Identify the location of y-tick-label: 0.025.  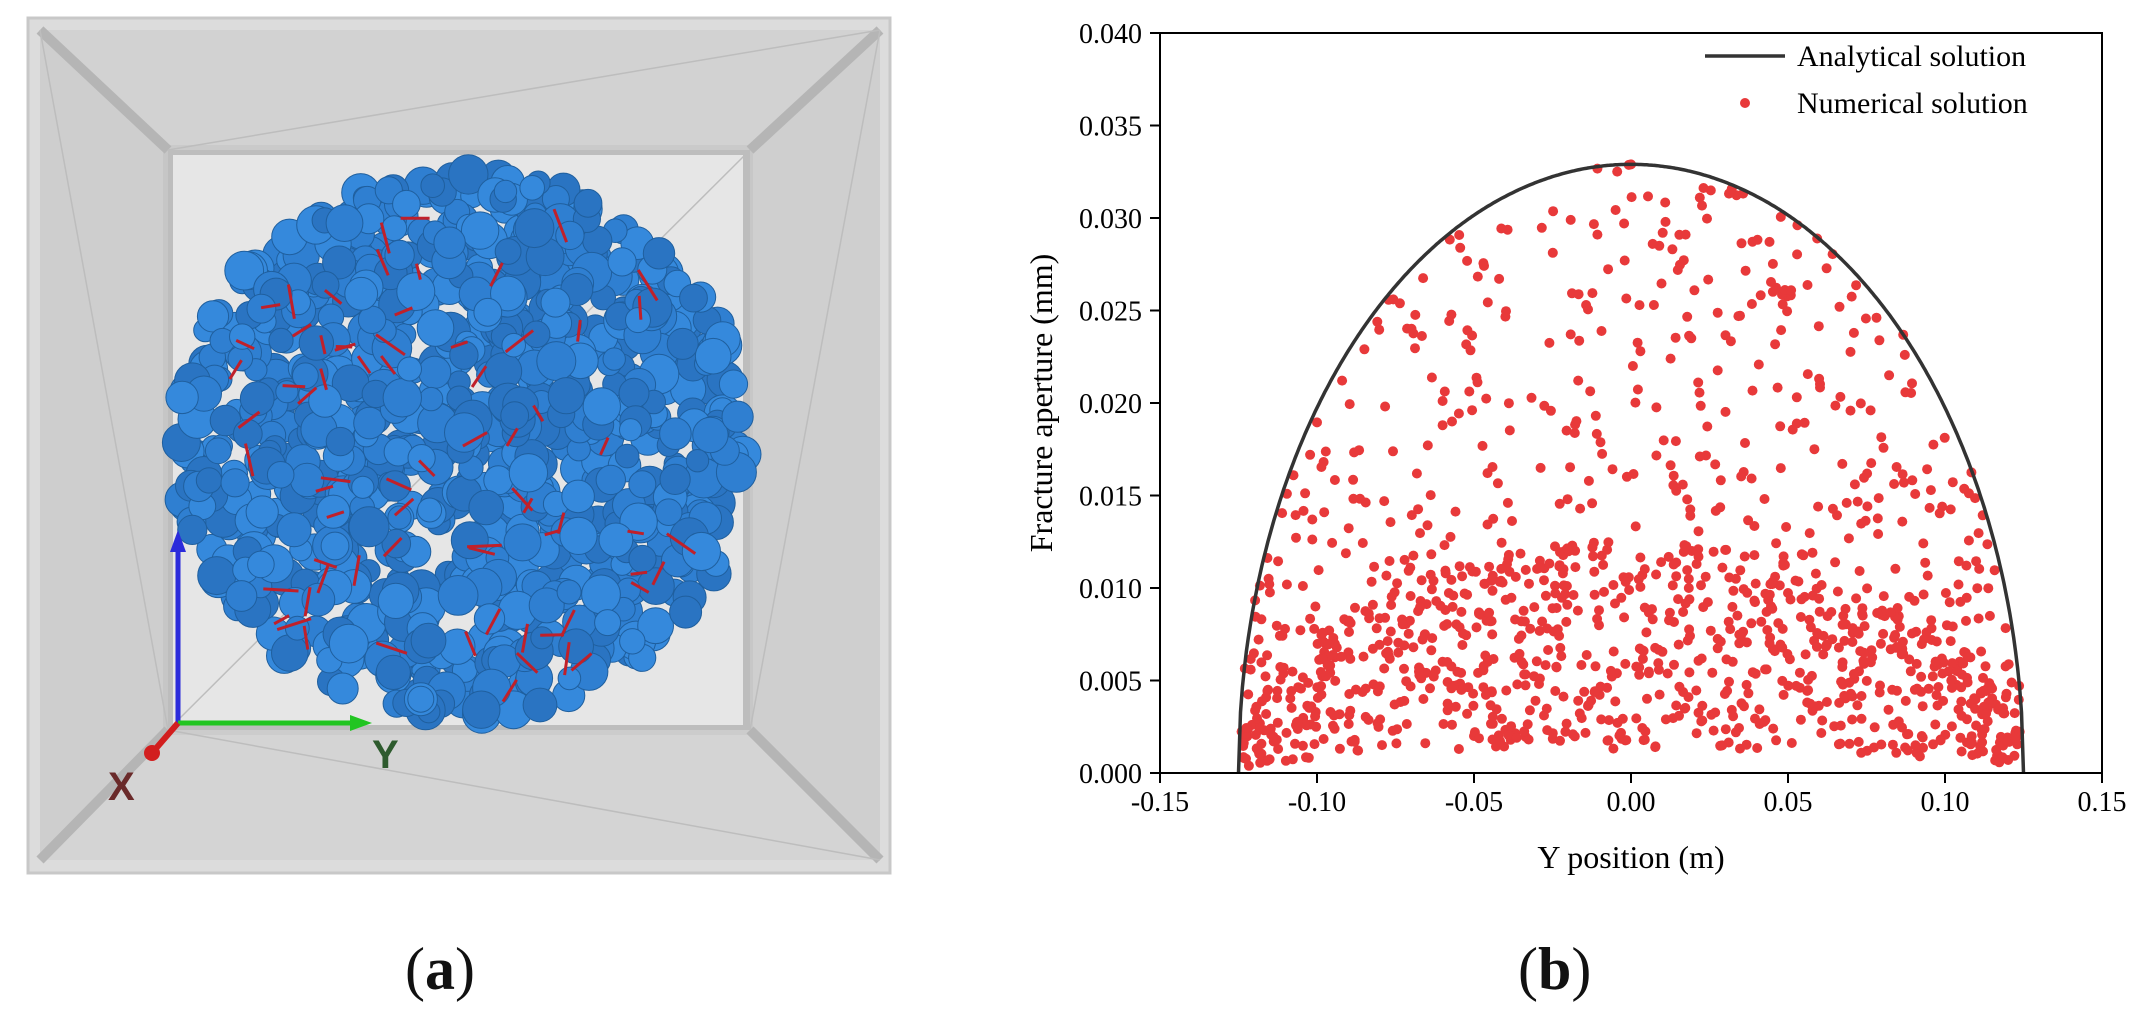
(1110, 312).